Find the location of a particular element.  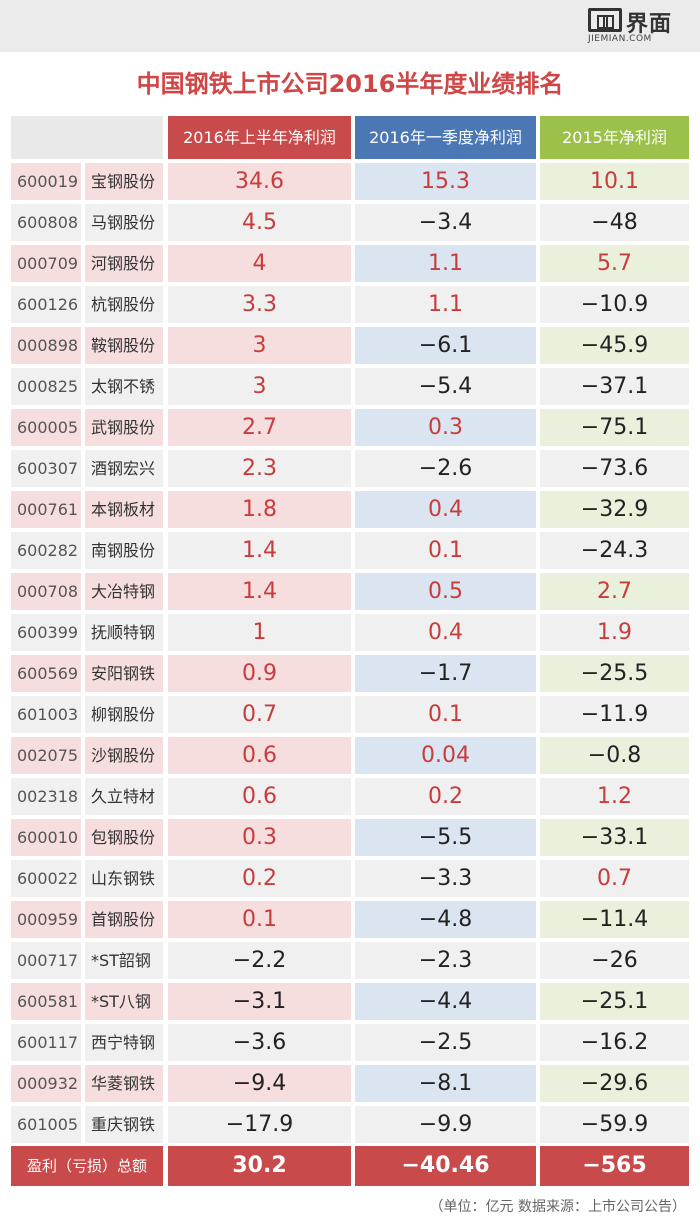

value-q1-2016: 0.04 is located at coordinates (445, 755).